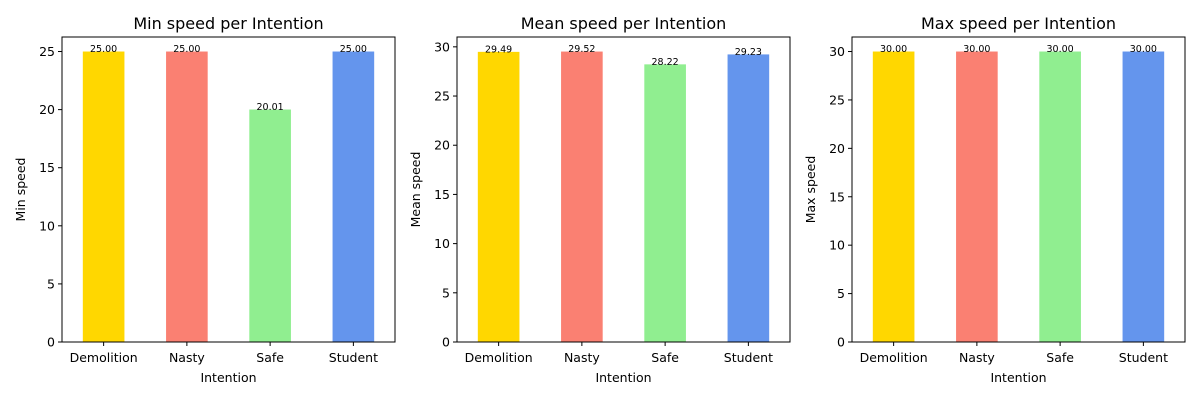  Describe the element at coordinates (415, 190) in the screenshot. I see `y-axis-label: Mean speed` at that location.